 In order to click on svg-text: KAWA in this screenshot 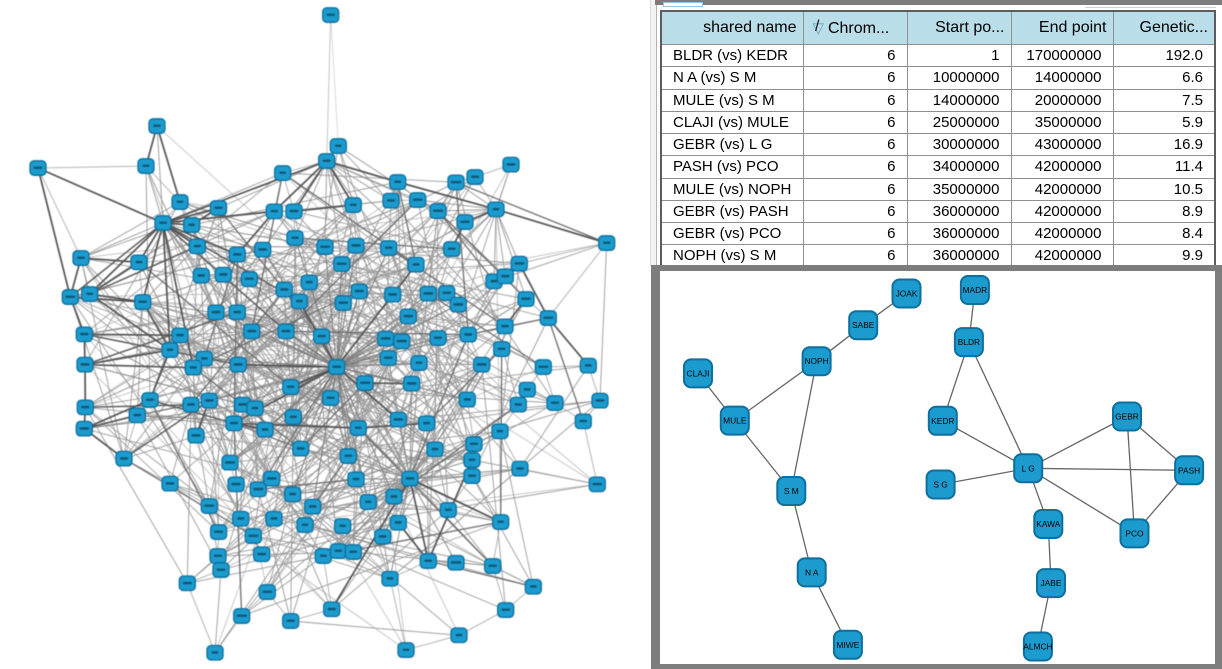, I will do `click(1048, 524)`.